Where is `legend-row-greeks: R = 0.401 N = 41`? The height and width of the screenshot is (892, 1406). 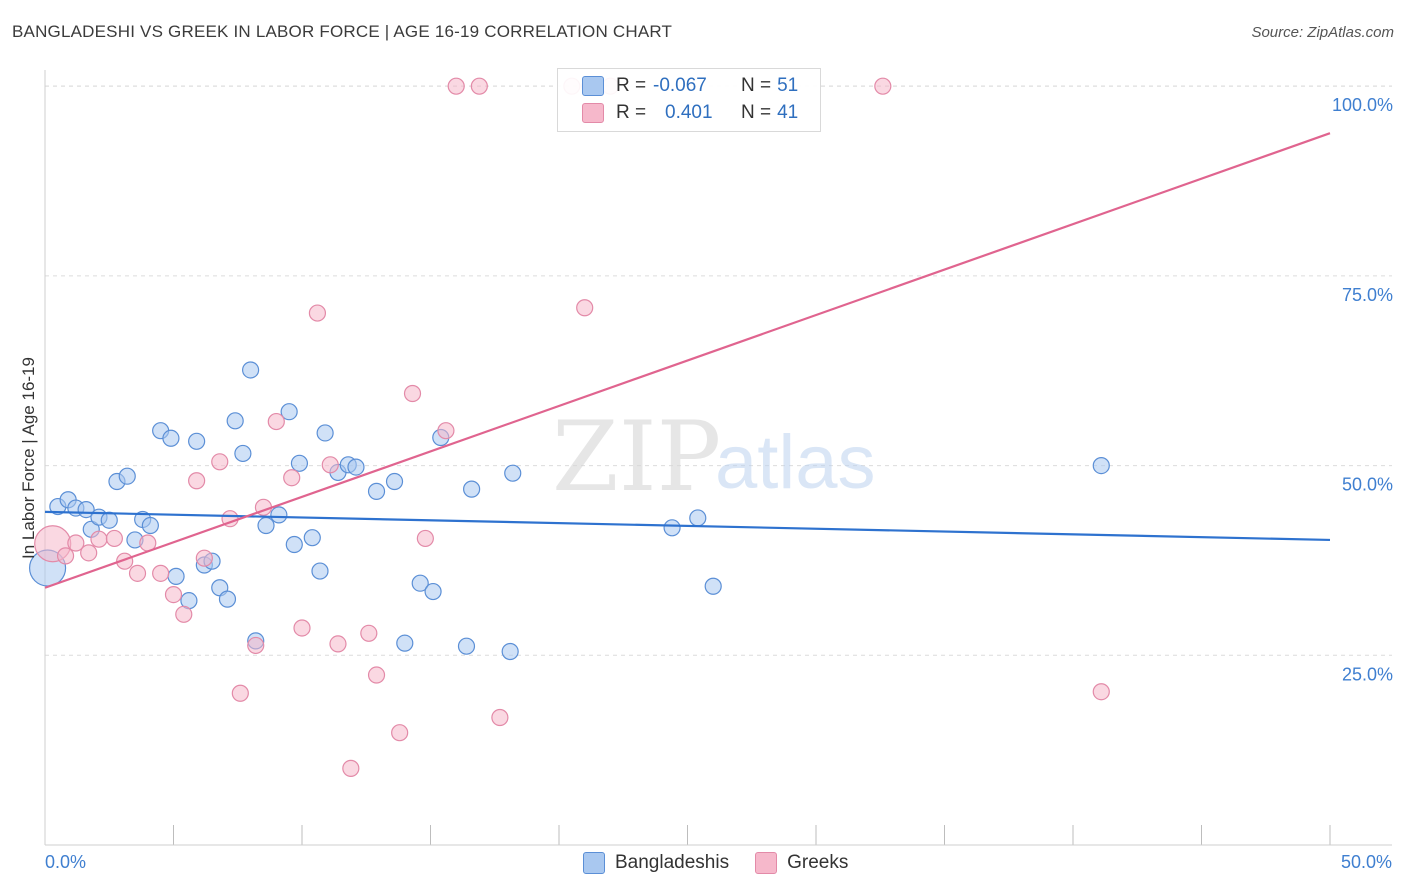
legend-row-greeks: R = 0.401 N = 41 is located at coordinates (690, 113).